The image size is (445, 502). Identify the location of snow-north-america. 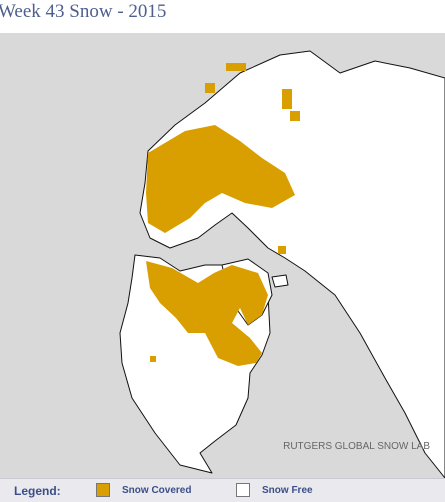
(207, 313).